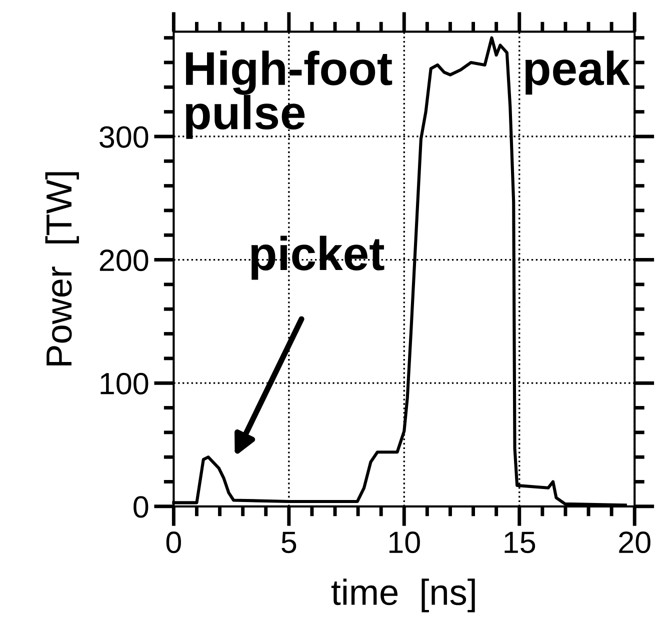  Describe the element at coordinates (403, 595) in the screenshot. I see `x-axis-title: time [ns]` at that location.